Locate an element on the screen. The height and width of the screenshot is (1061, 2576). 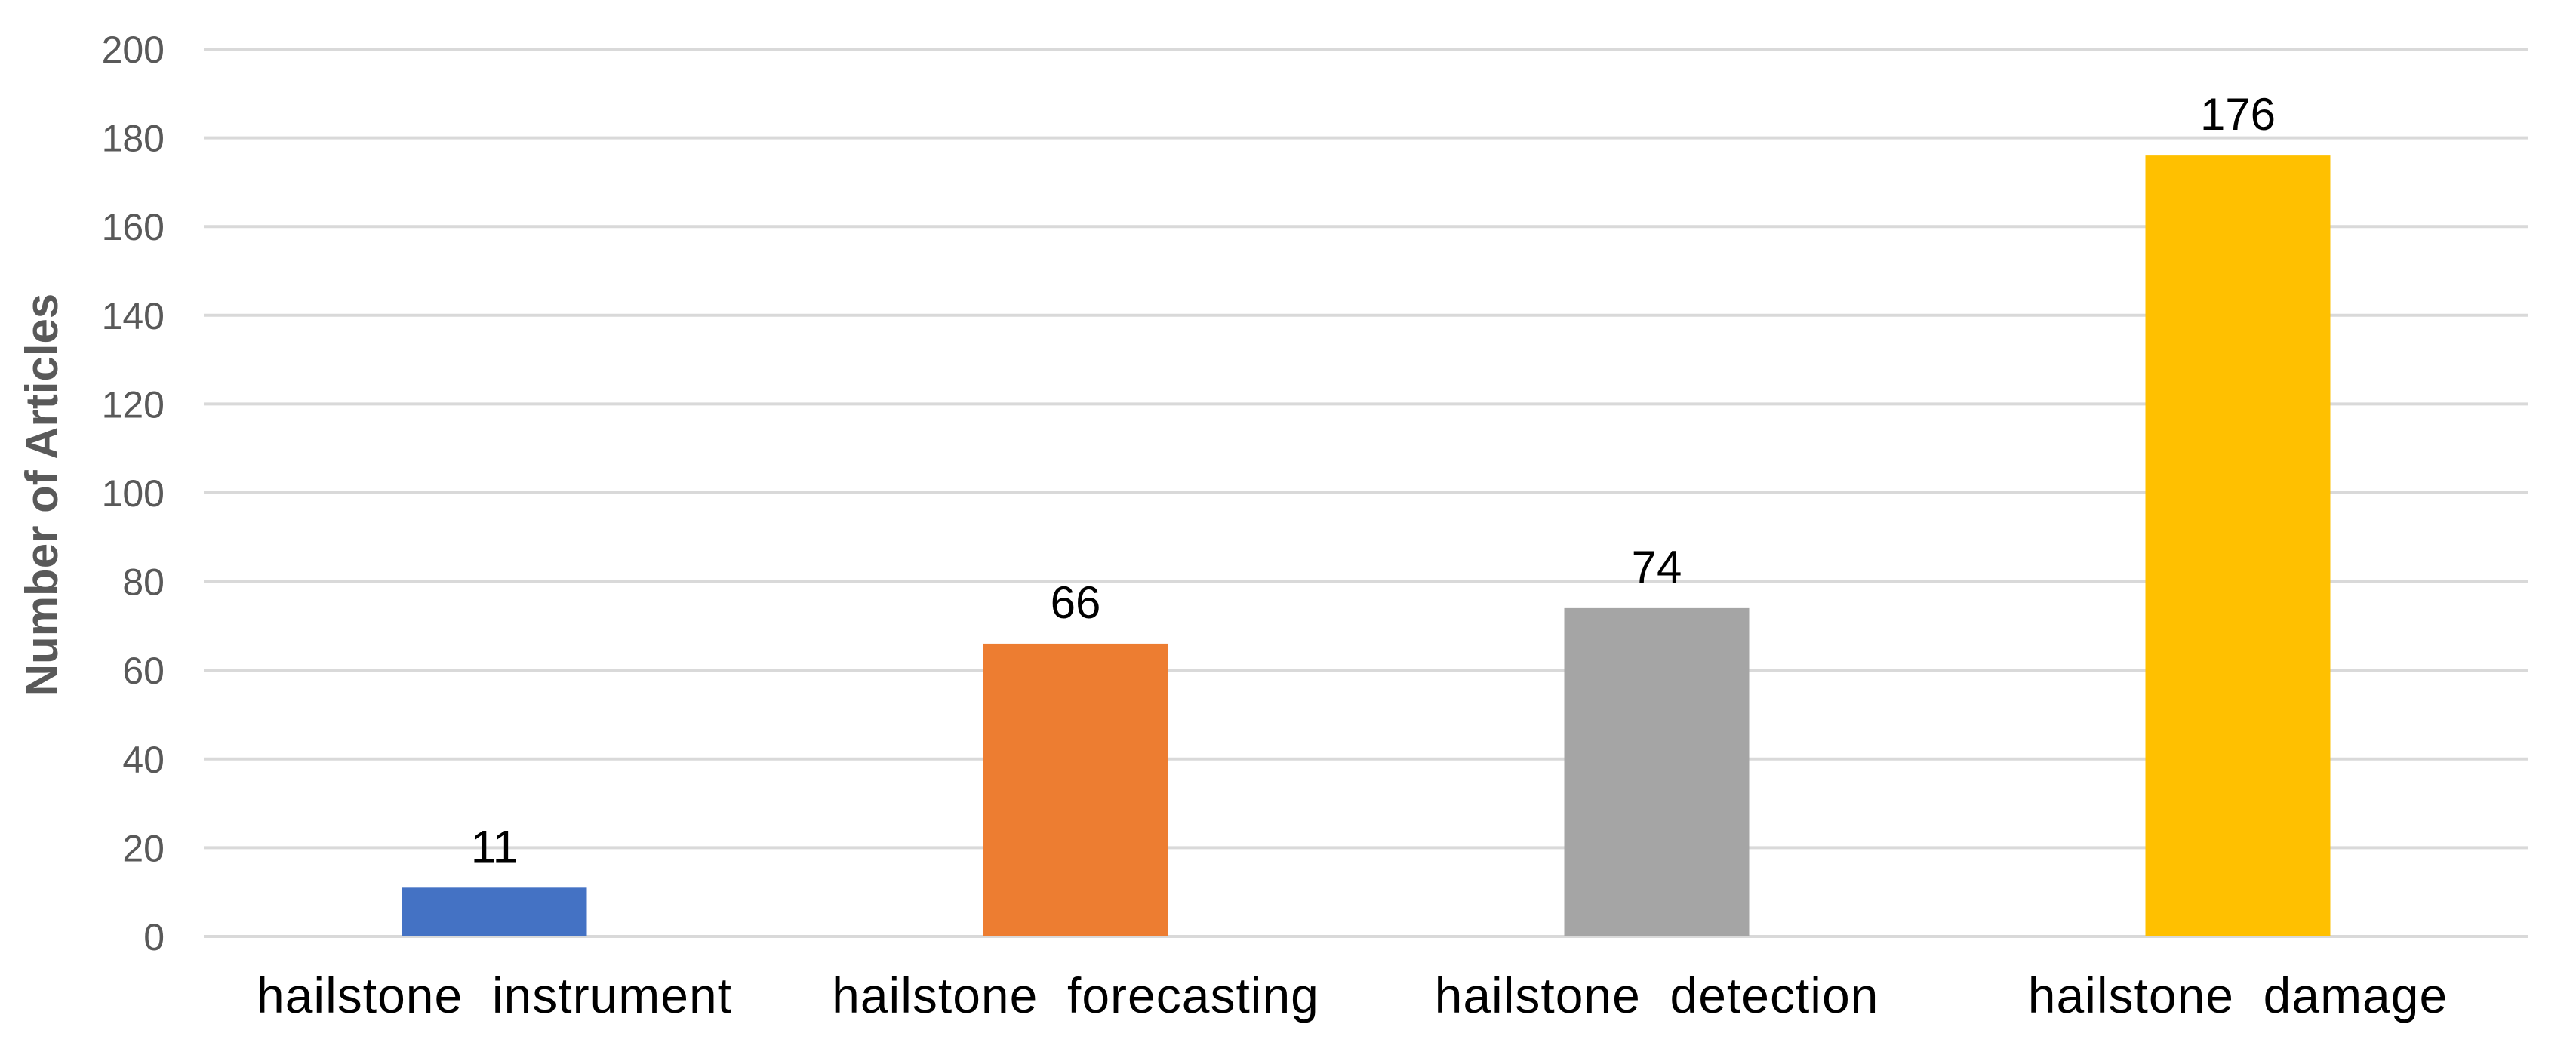
y-tick-label: 120 is located at coordinates (133, 405).